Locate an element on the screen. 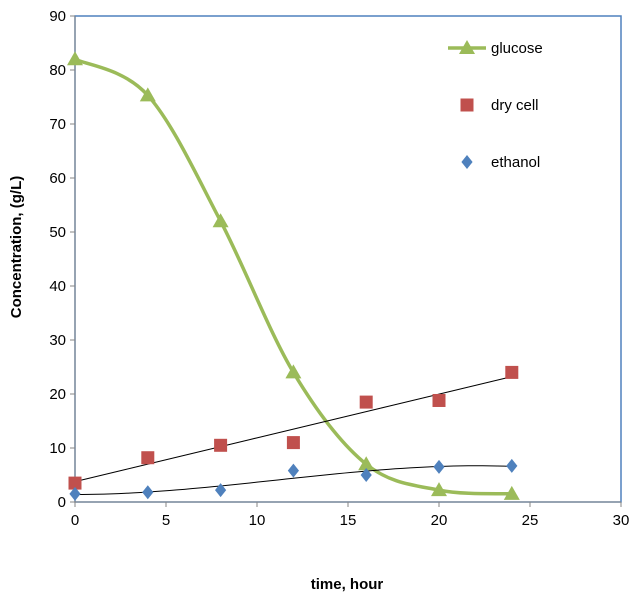 This screenshot has width=632, height=601. y-tick-label: 60 is located at coordinates (57, 178).